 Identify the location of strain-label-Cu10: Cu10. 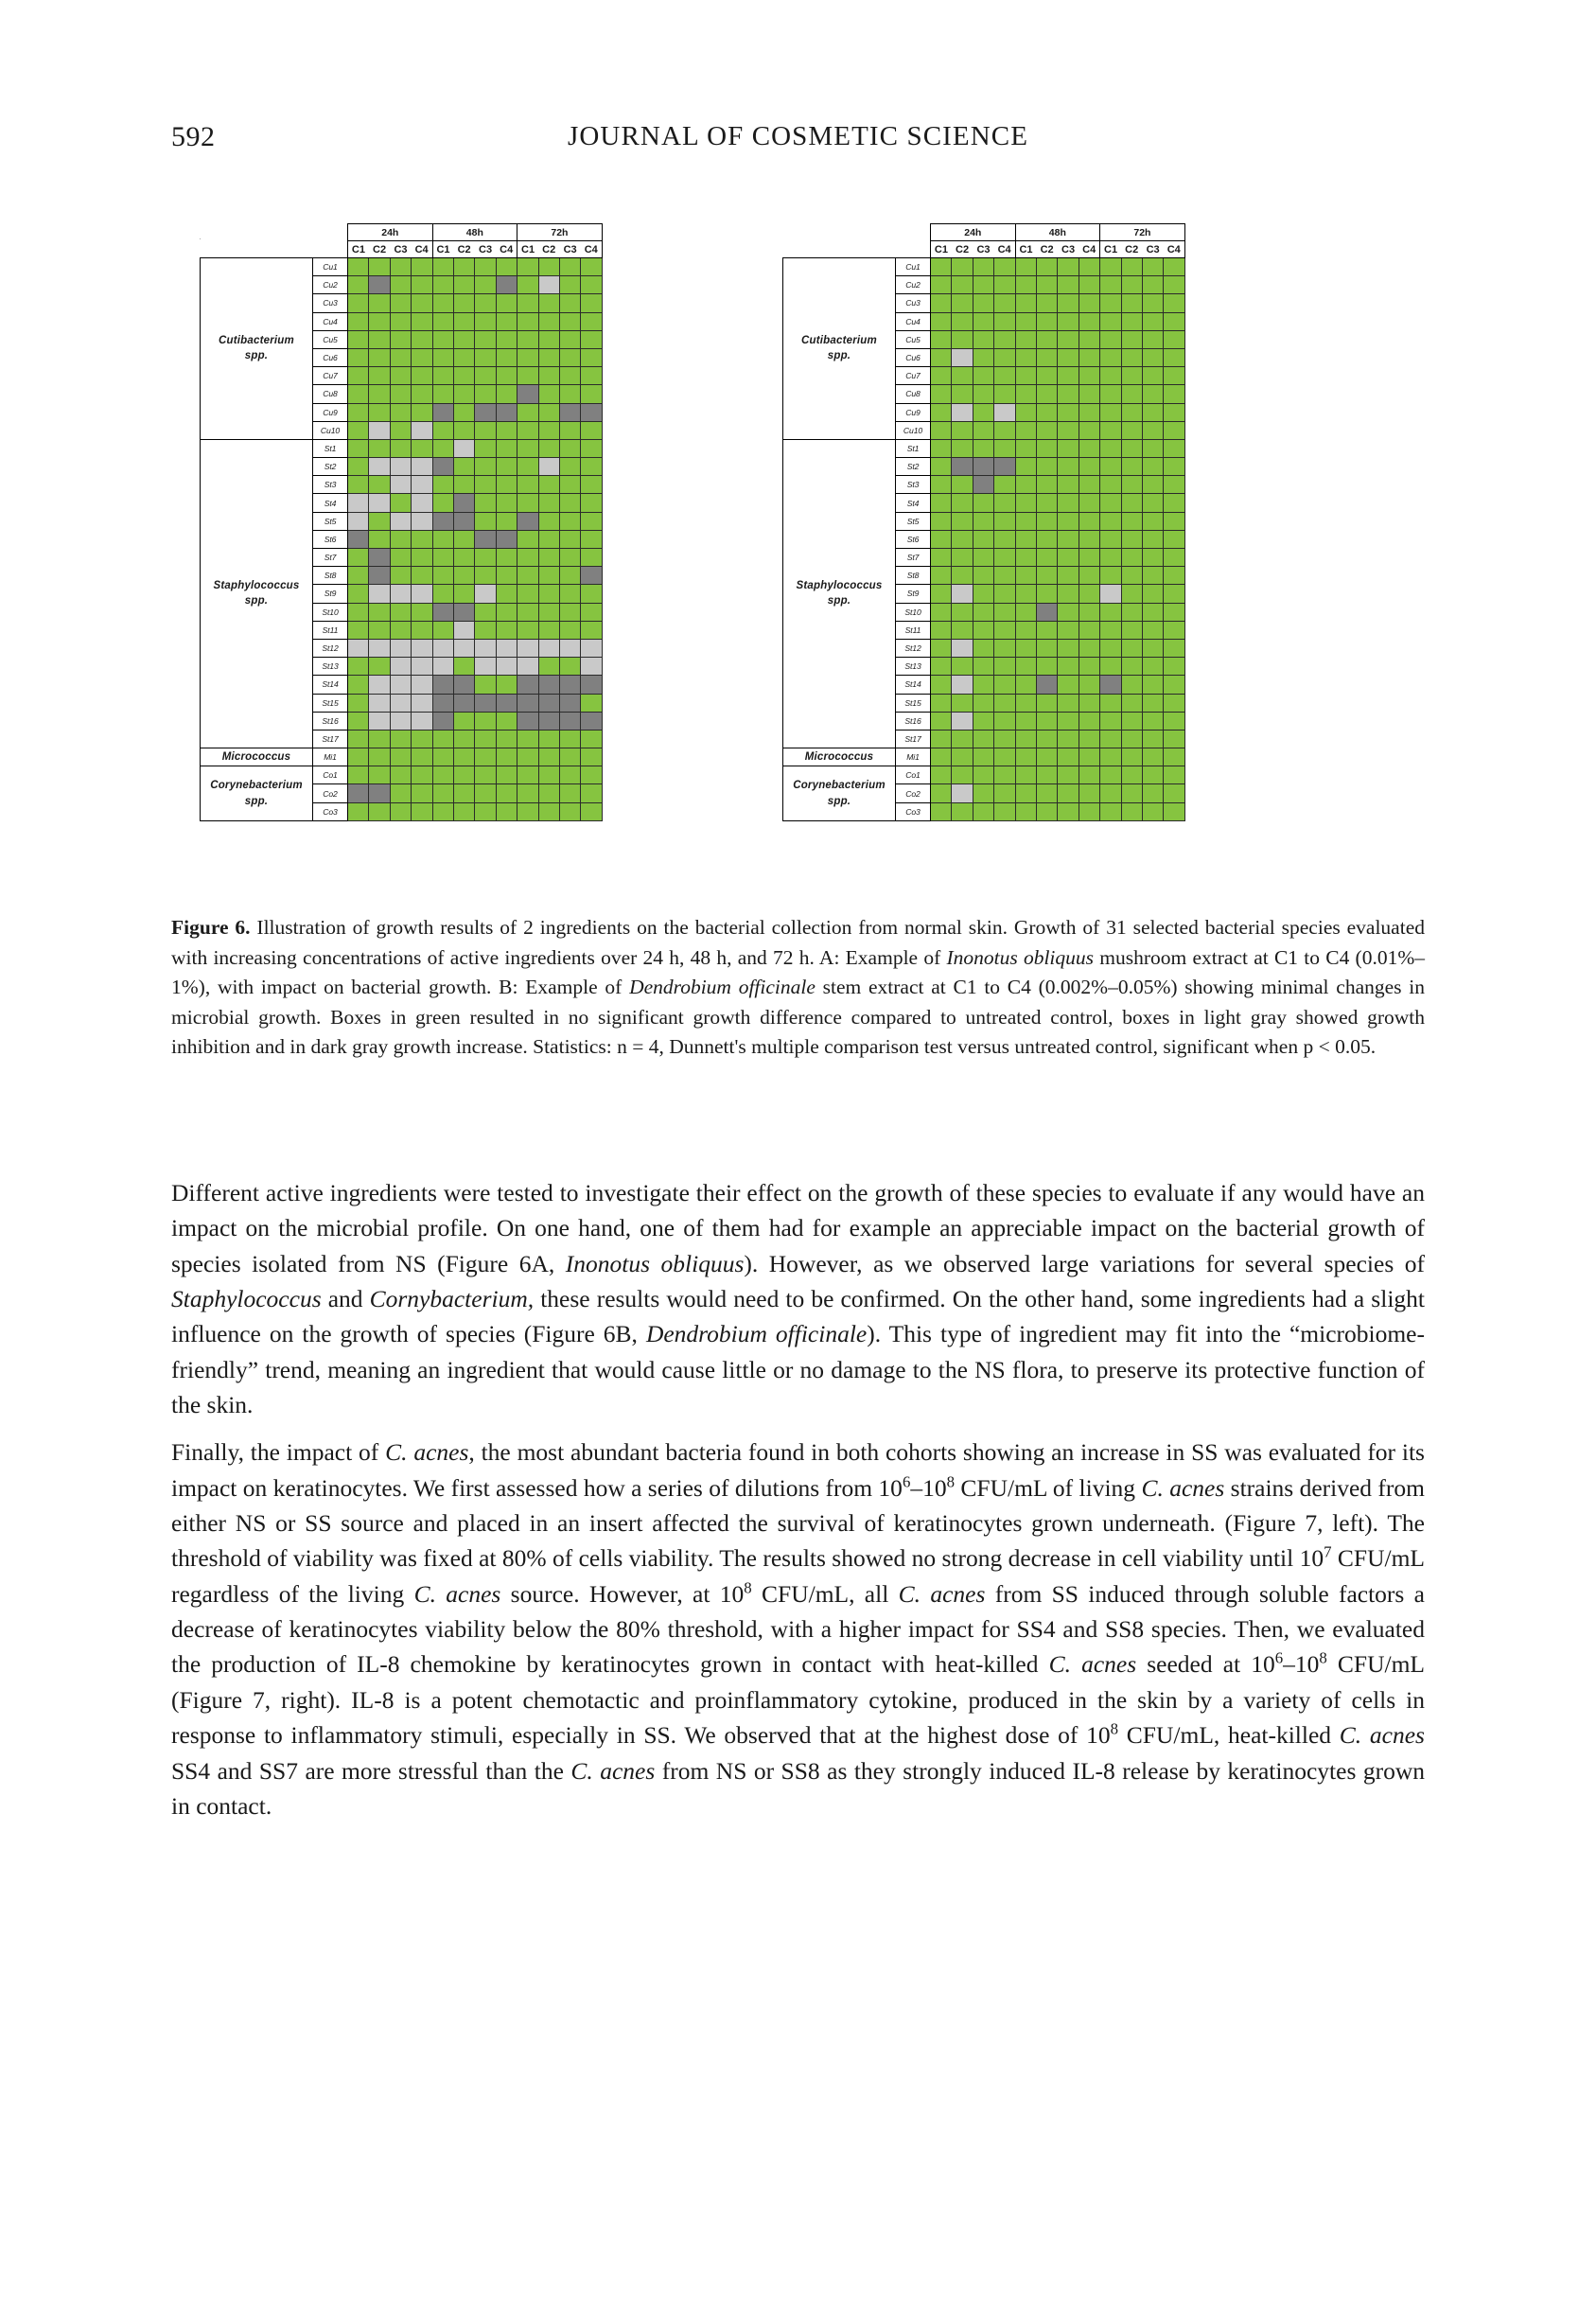
(330, 430).